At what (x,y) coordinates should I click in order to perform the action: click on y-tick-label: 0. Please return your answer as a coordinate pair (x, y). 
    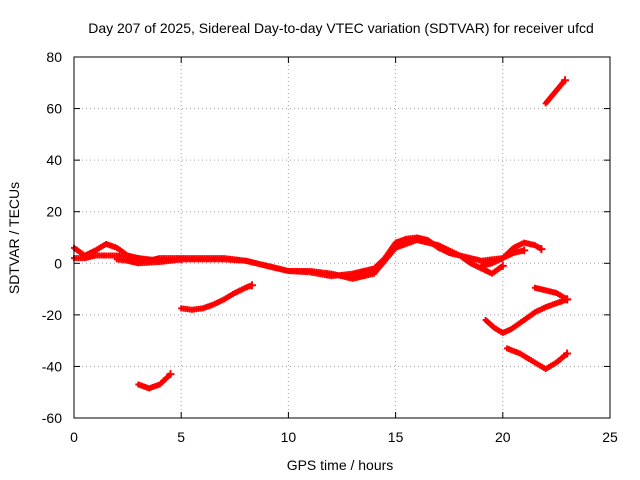
    Looking at the image, I should click on (58, 263).